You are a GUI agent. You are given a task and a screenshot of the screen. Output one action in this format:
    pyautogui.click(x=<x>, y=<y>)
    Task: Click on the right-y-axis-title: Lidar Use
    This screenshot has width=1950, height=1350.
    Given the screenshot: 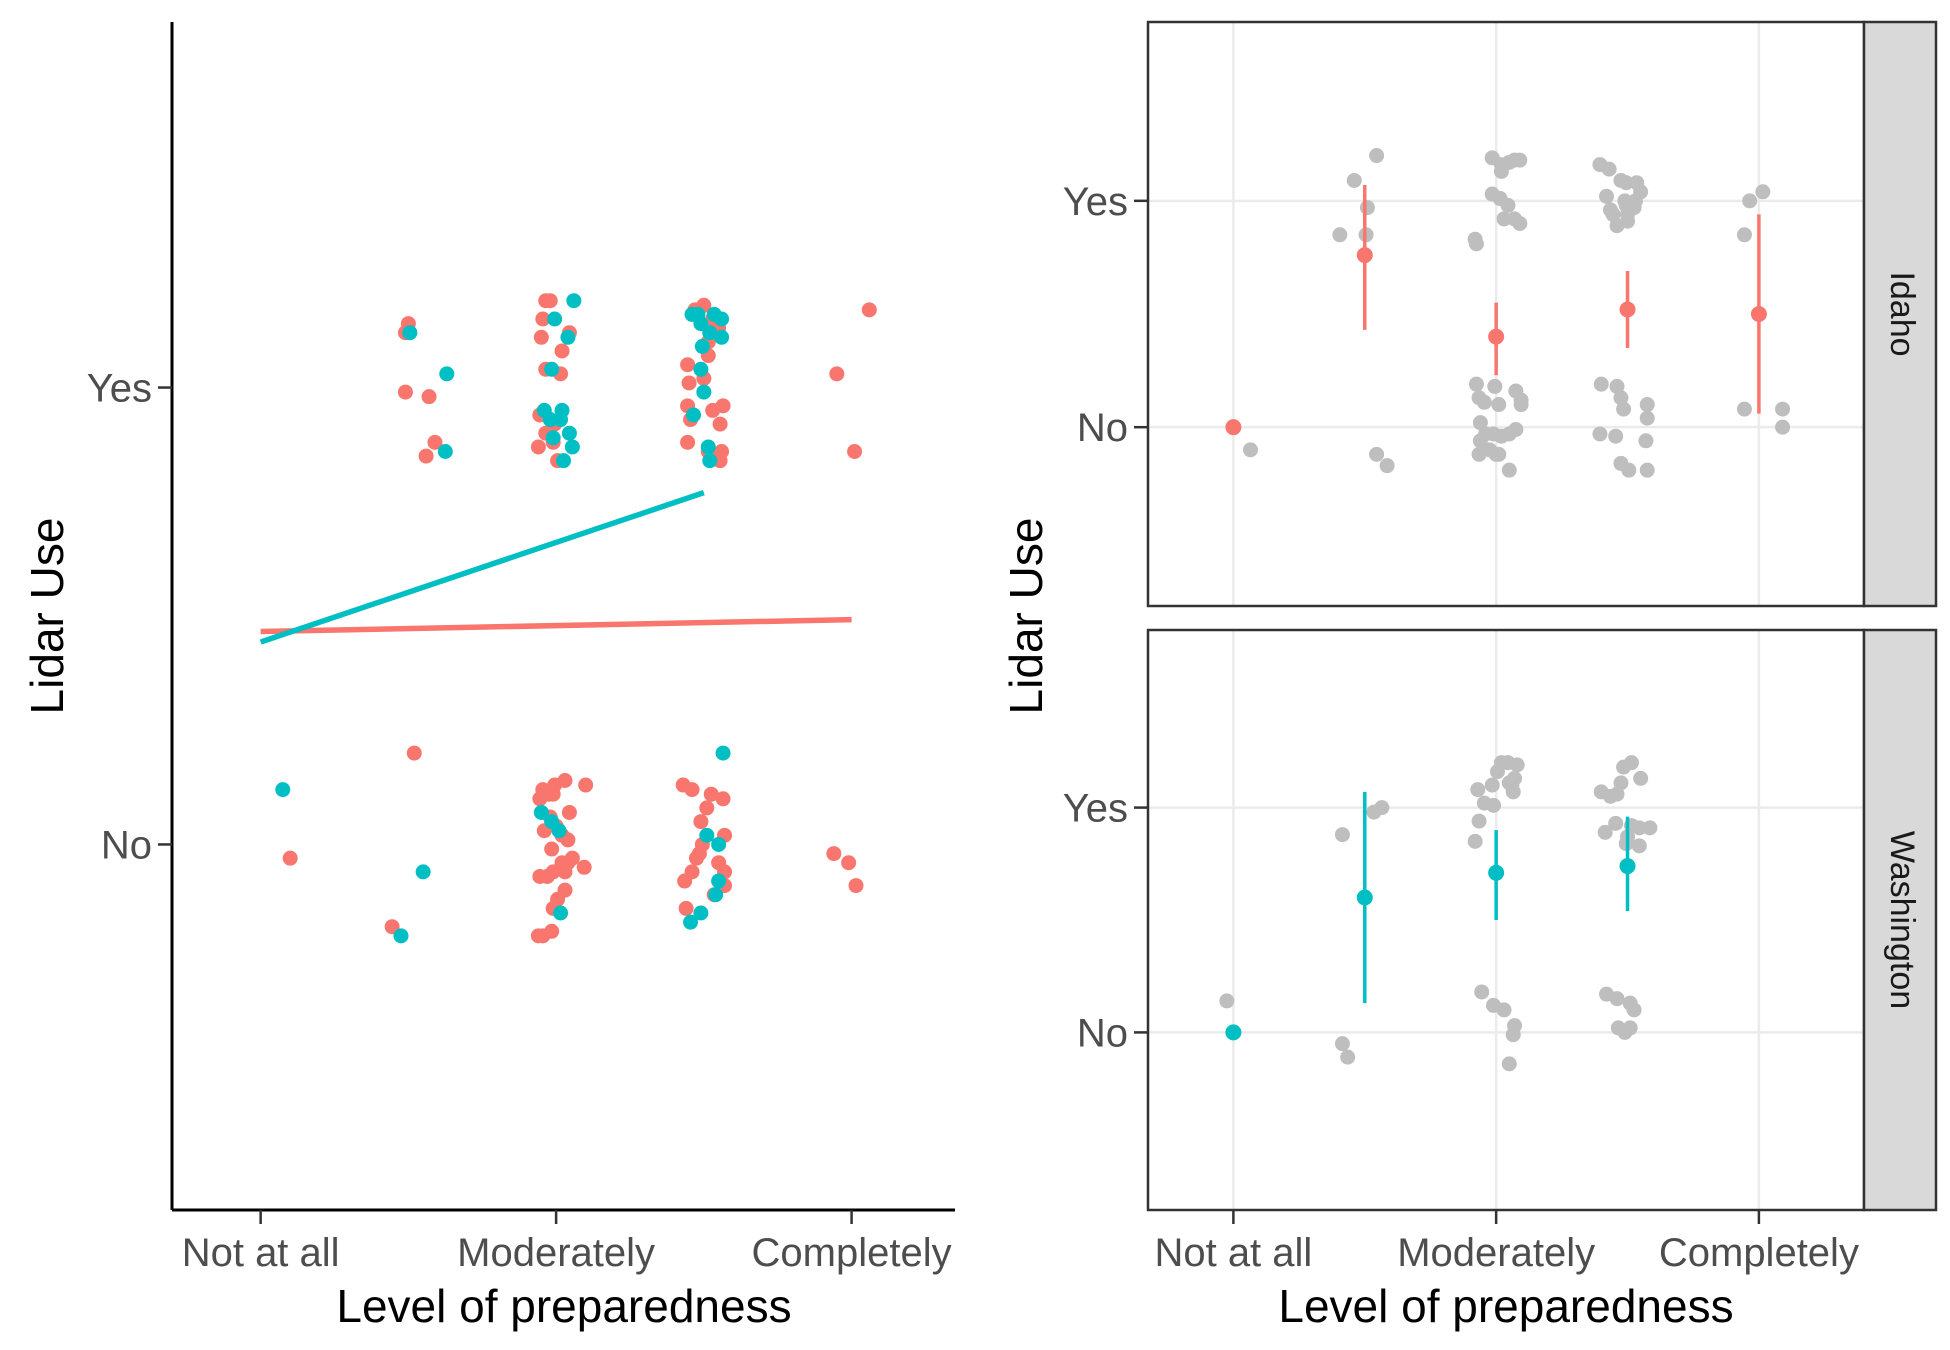 What is the action you would take?
    pyautogui.click(x=1026, y=616)
    